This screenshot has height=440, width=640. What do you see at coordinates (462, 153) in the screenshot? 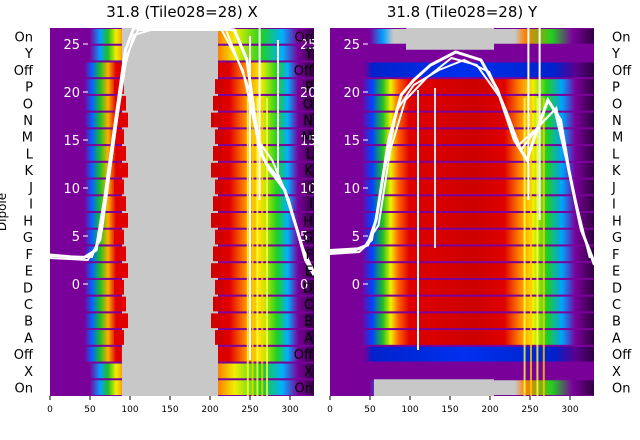
I see `heatmap-row-l` at bounding box center [462, 153].